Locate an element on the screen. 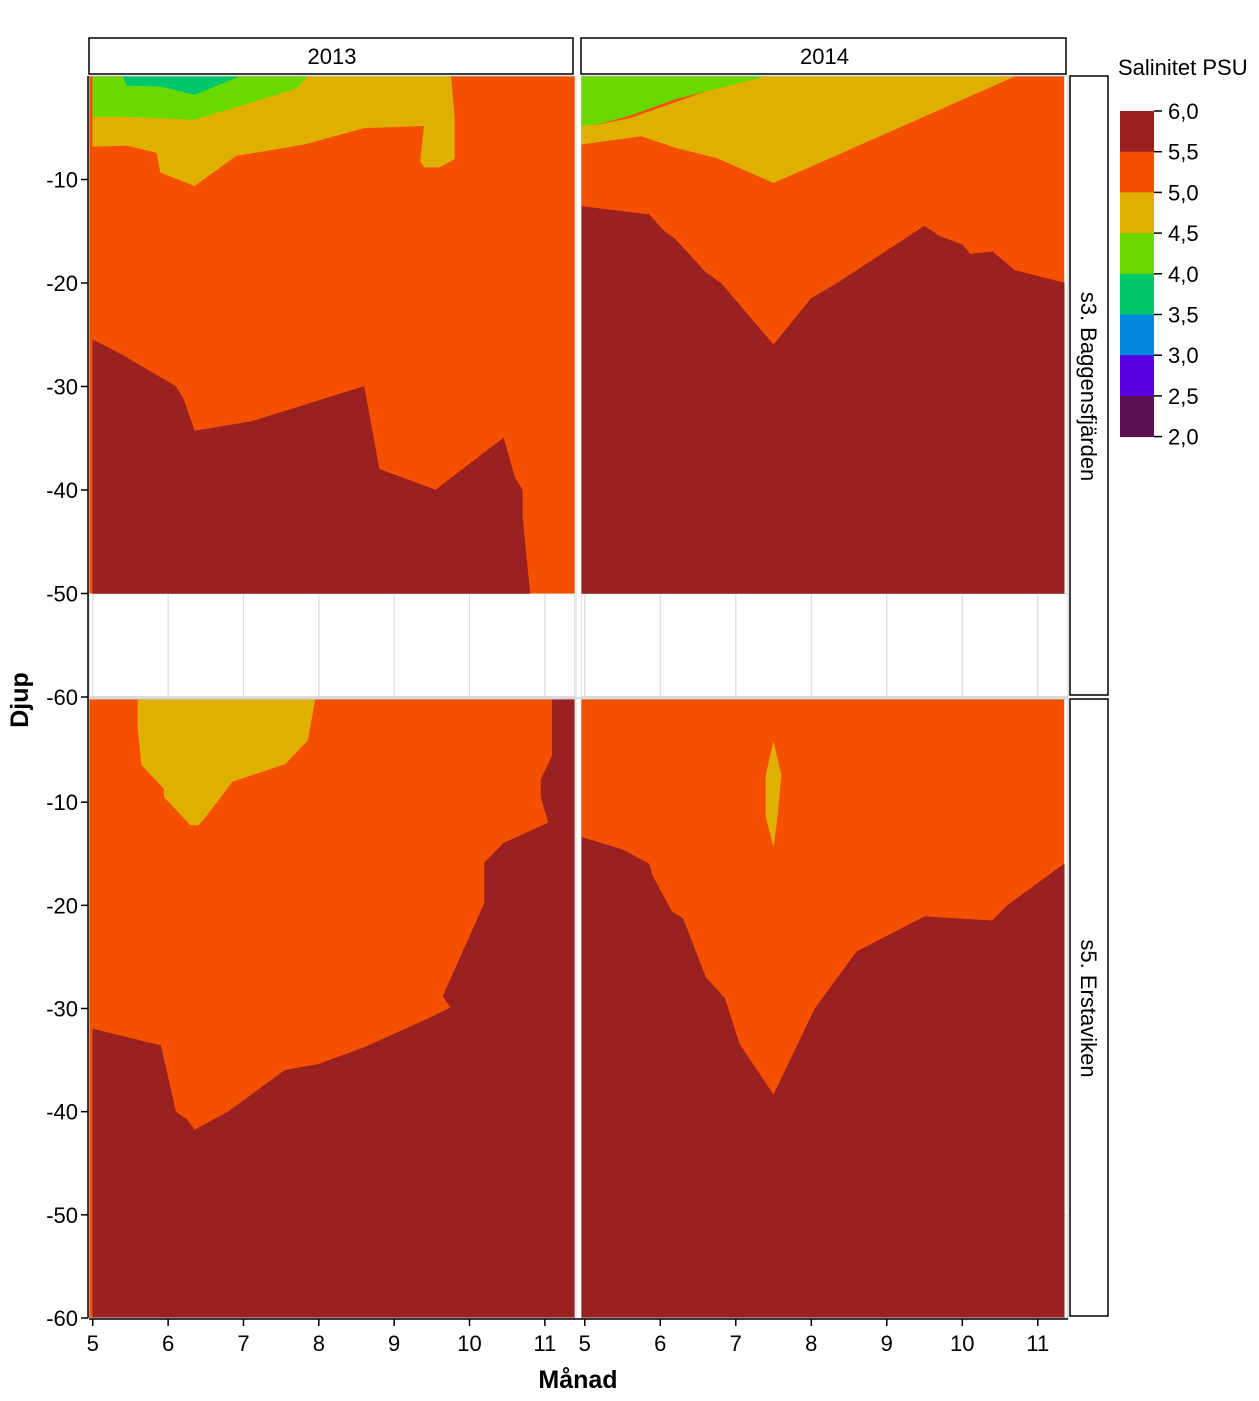 Image resolution: width=1259 pixels, height=1401 pixels. strip-label-year: 2014 is located at coordinates (824, 56).